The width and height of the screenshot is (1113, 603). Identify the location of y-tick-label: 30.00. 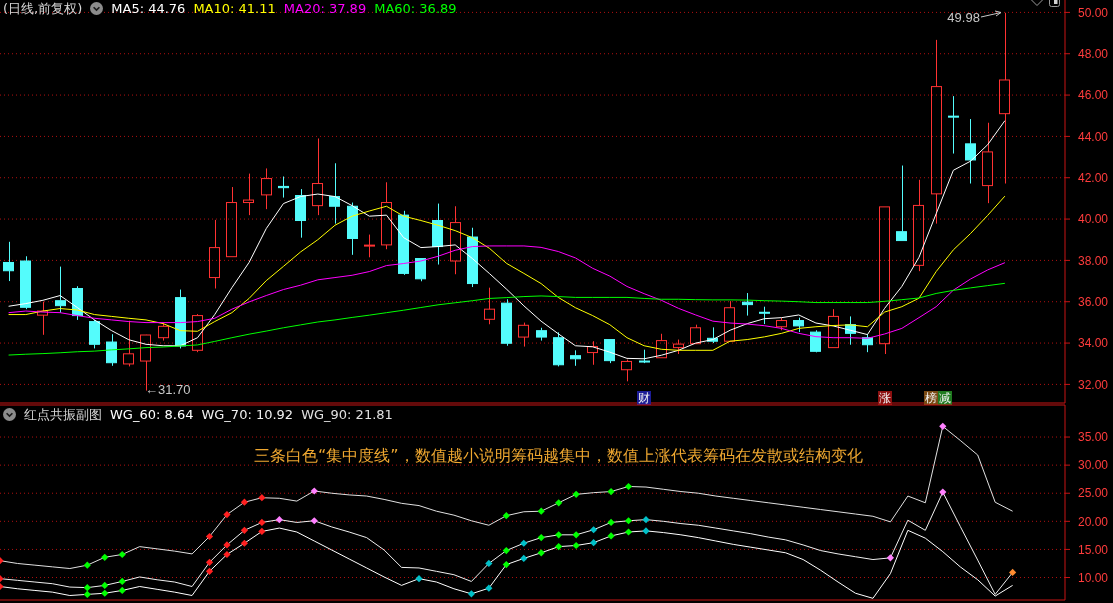
(1093, 465).